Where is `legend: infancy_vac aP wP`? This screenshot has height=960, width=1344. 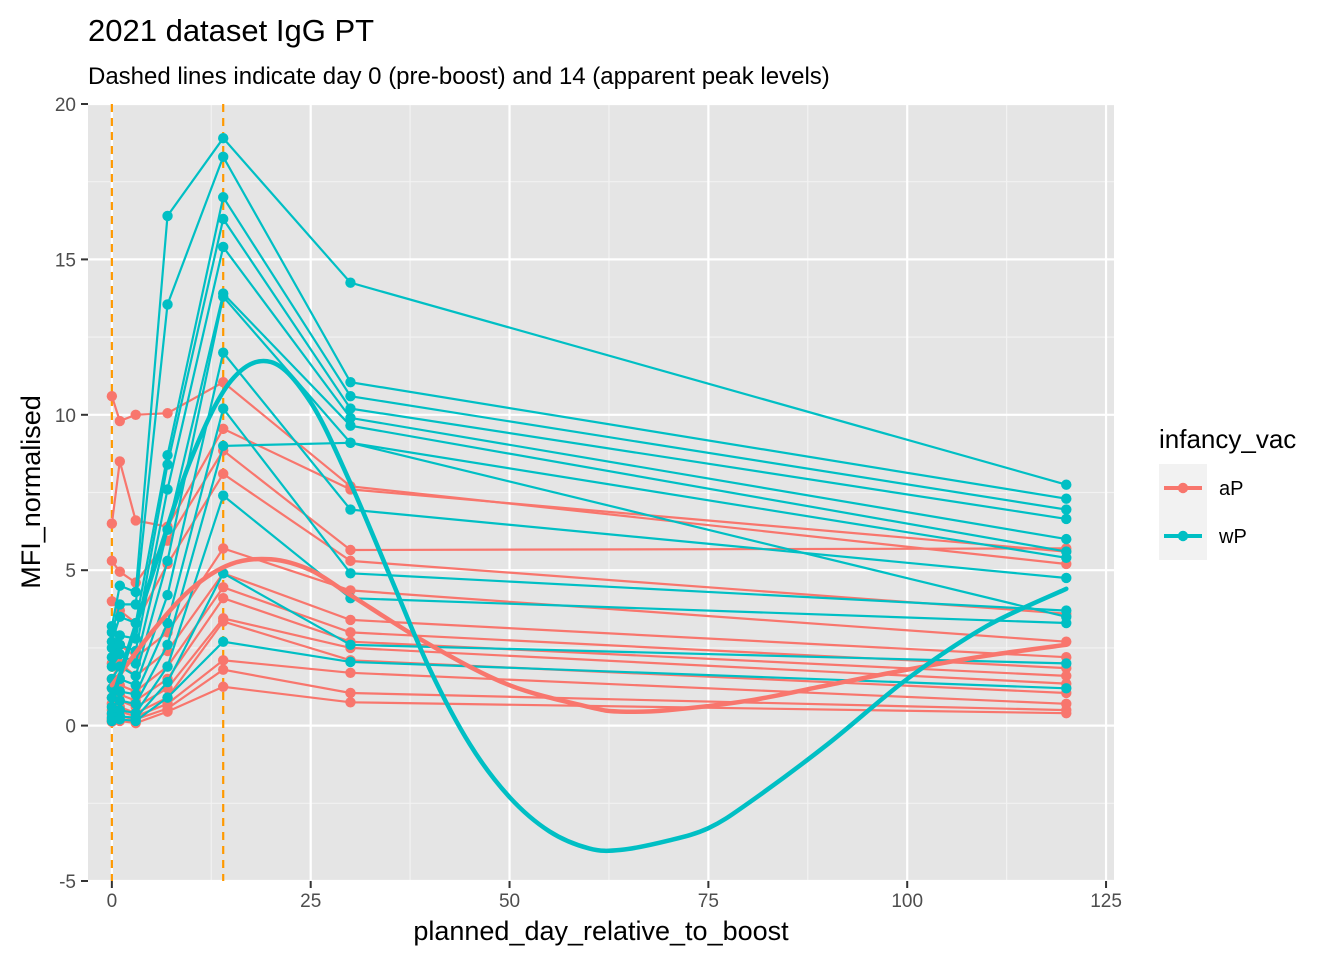 legend: infancy_vac aP wP is located at coordinates (1227, 492).